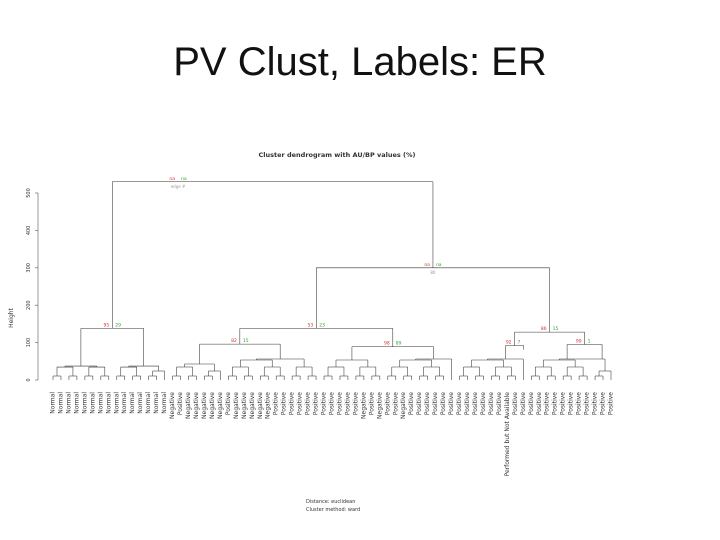 The image size is (720, 540). I want to click on node-sub-b-au: 98, so click(387, 344).